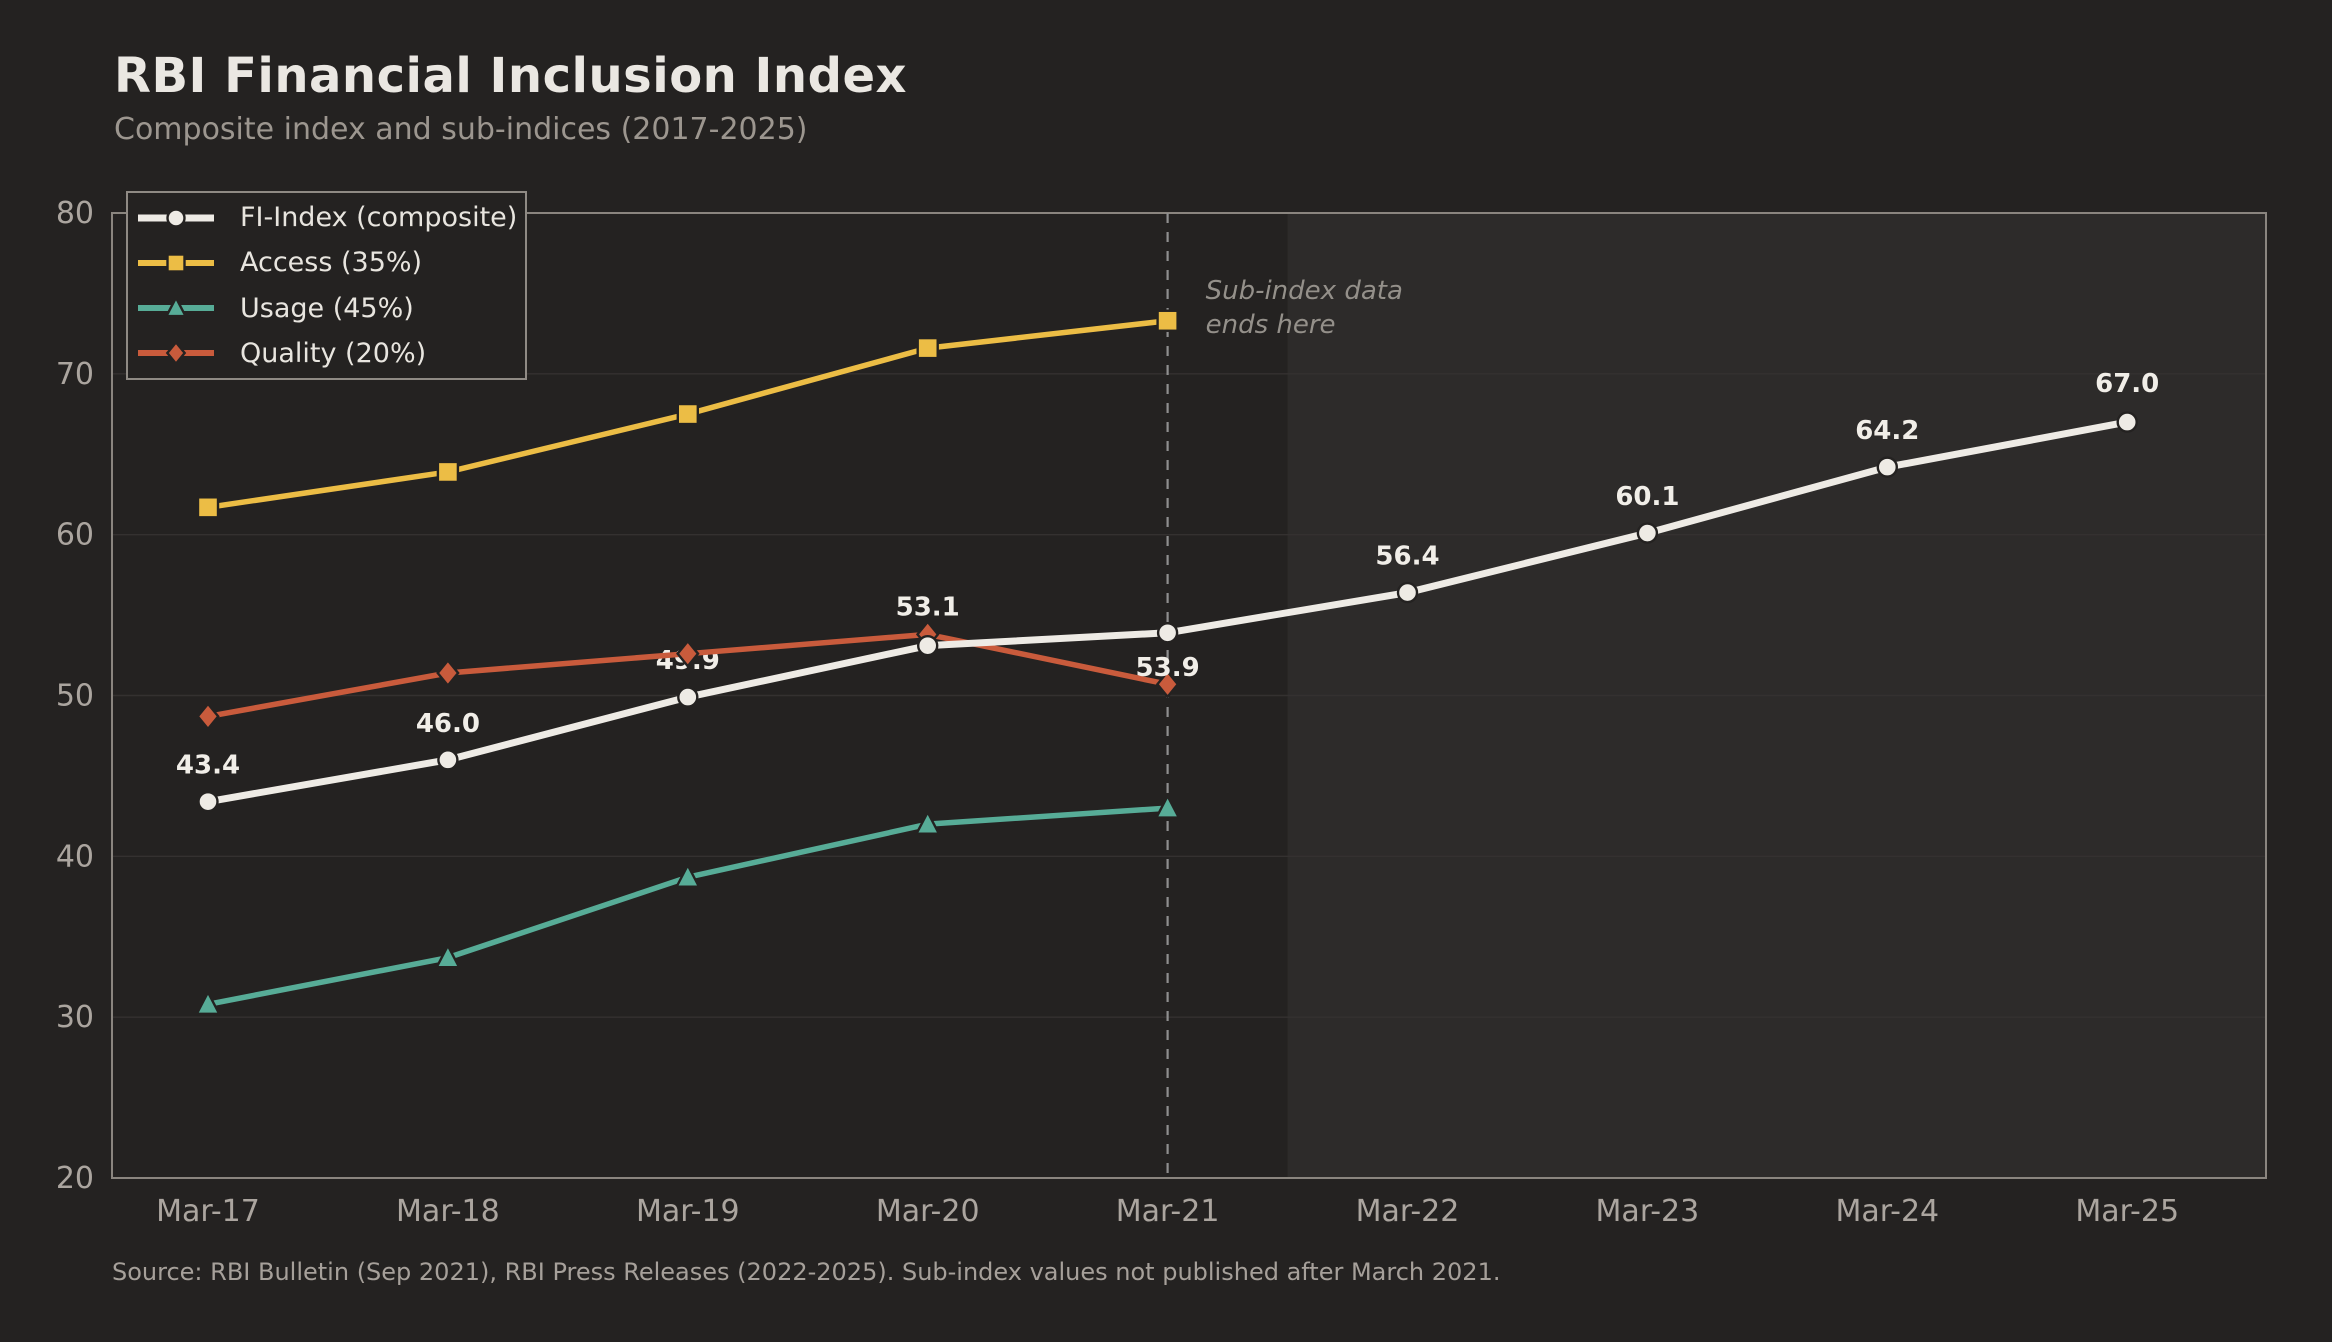  Describe the element at coordinates (1408, 1211) in the screenshot. I see `x-tick-label: Mar-22` at that location.